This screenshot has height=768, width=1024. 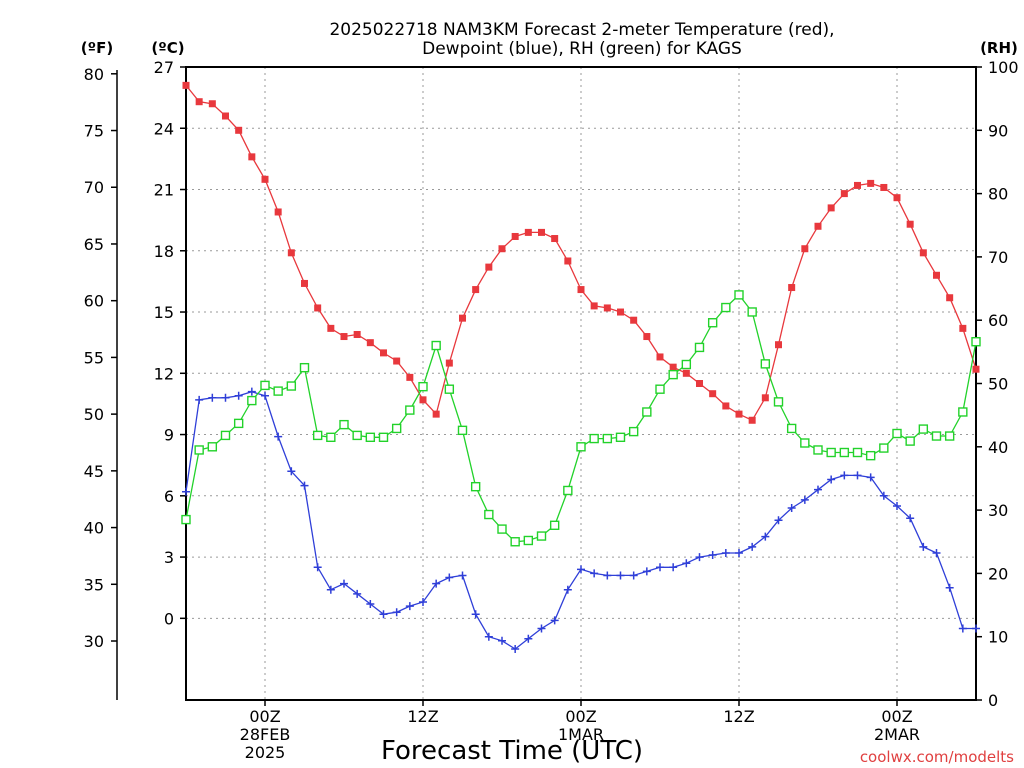 What do you see at coordinates (100, 358) in the screenshot?
I see `fahrenheit-axis: 80 75 70 65 60 55 50 45 40 35 30` at bounding box center [100, 358].